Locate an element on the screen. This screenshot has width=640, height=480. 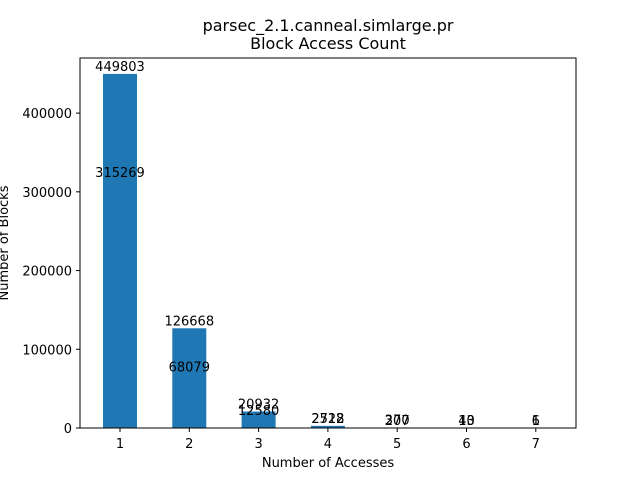
data-label: 207 is located at coordinates (397, 421).